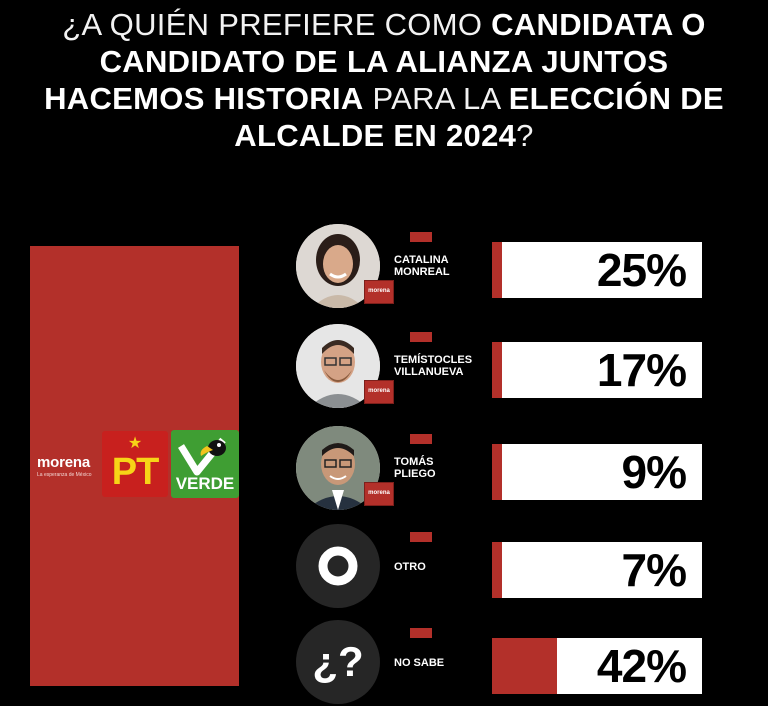 The width and height of the screenshot is (768, 706). I want to click on circle-icon, so click(338, 566).